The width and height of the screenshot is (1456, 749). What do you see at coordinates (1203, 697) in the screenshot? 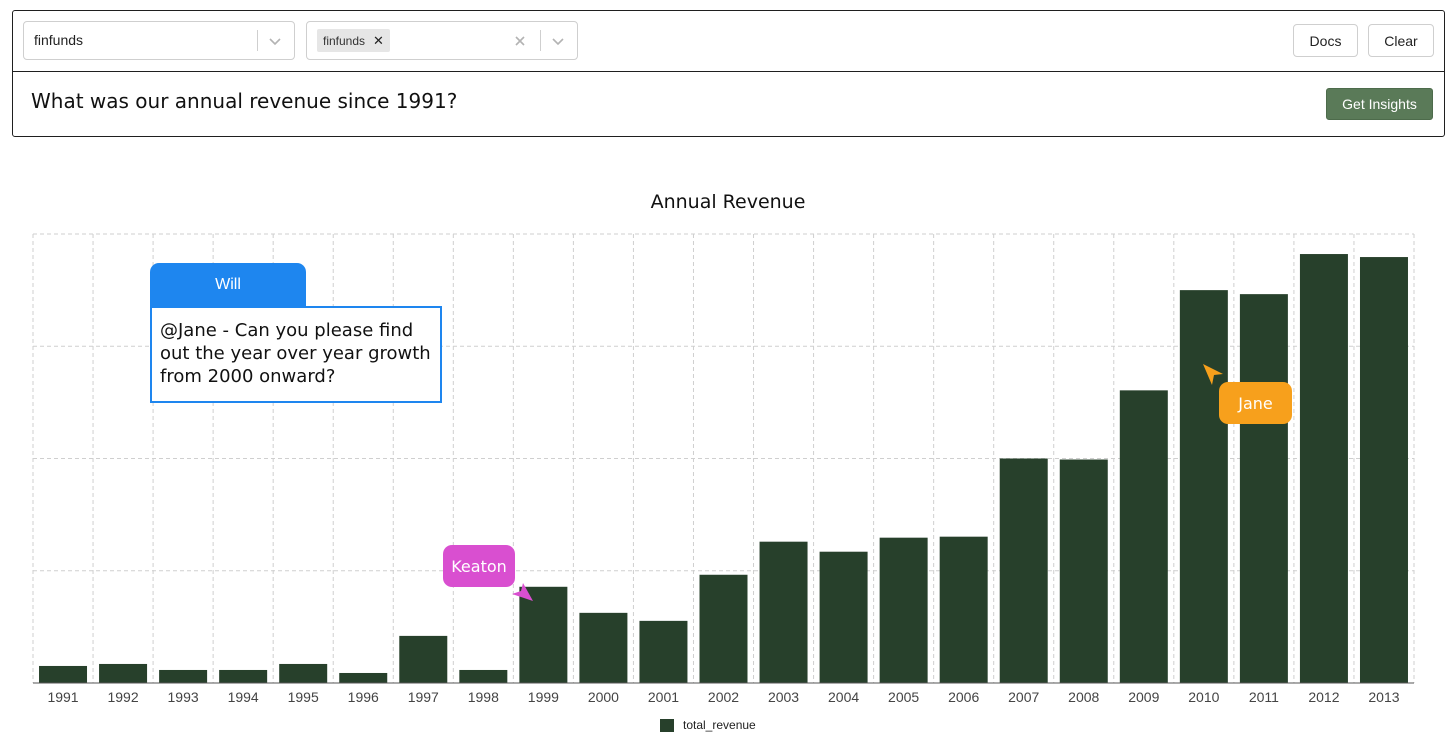
I see `x-tick-label: 2010` at bounding box center [1203, 697].